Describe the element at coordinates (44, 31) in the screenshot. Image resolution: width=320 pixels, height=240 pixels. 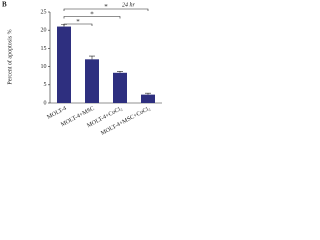
I see `y-tick-label: 20` at that location.